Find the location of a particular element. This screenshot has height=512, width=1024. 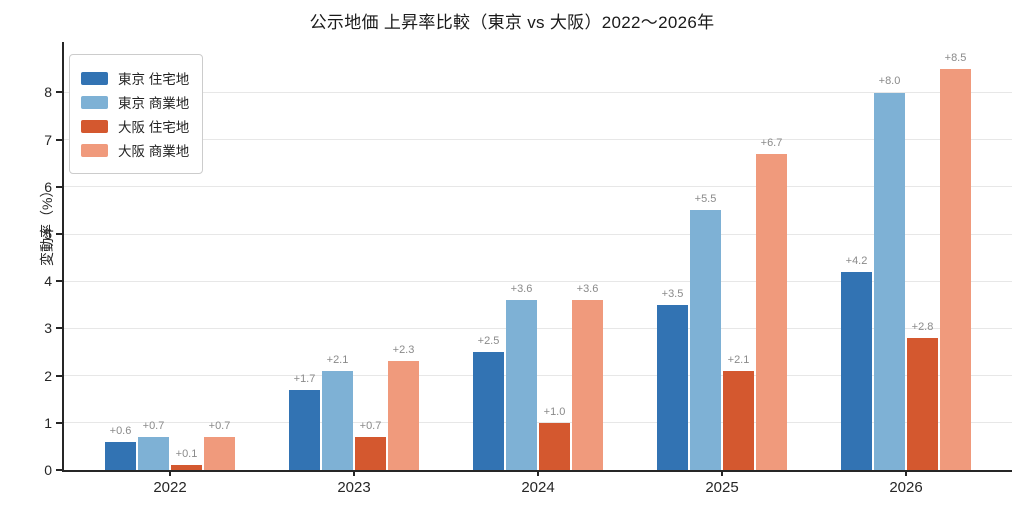

bar-value-label: +5.5 is located at coordinates (705, 199).